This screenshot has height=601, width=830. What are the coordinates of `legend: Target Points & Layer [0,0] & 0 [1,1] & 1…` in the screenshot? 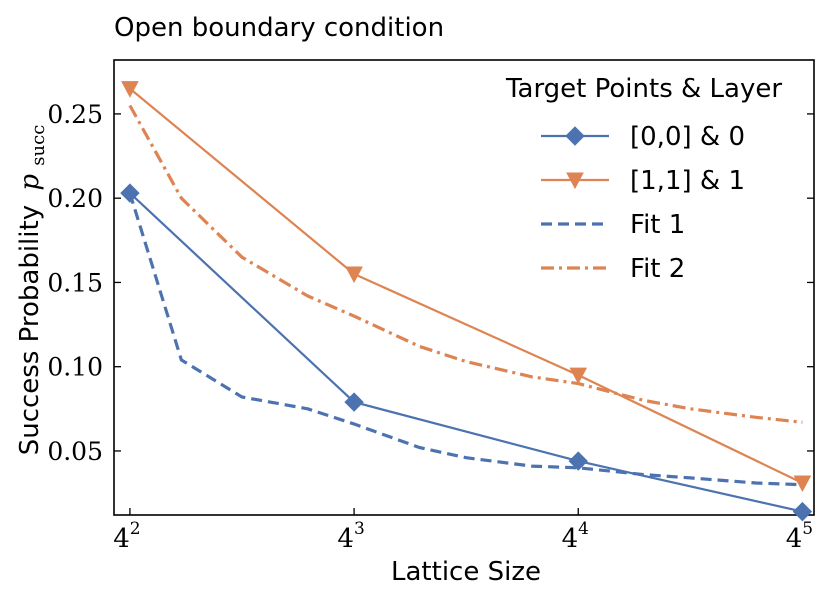 It's located at (643, 179).